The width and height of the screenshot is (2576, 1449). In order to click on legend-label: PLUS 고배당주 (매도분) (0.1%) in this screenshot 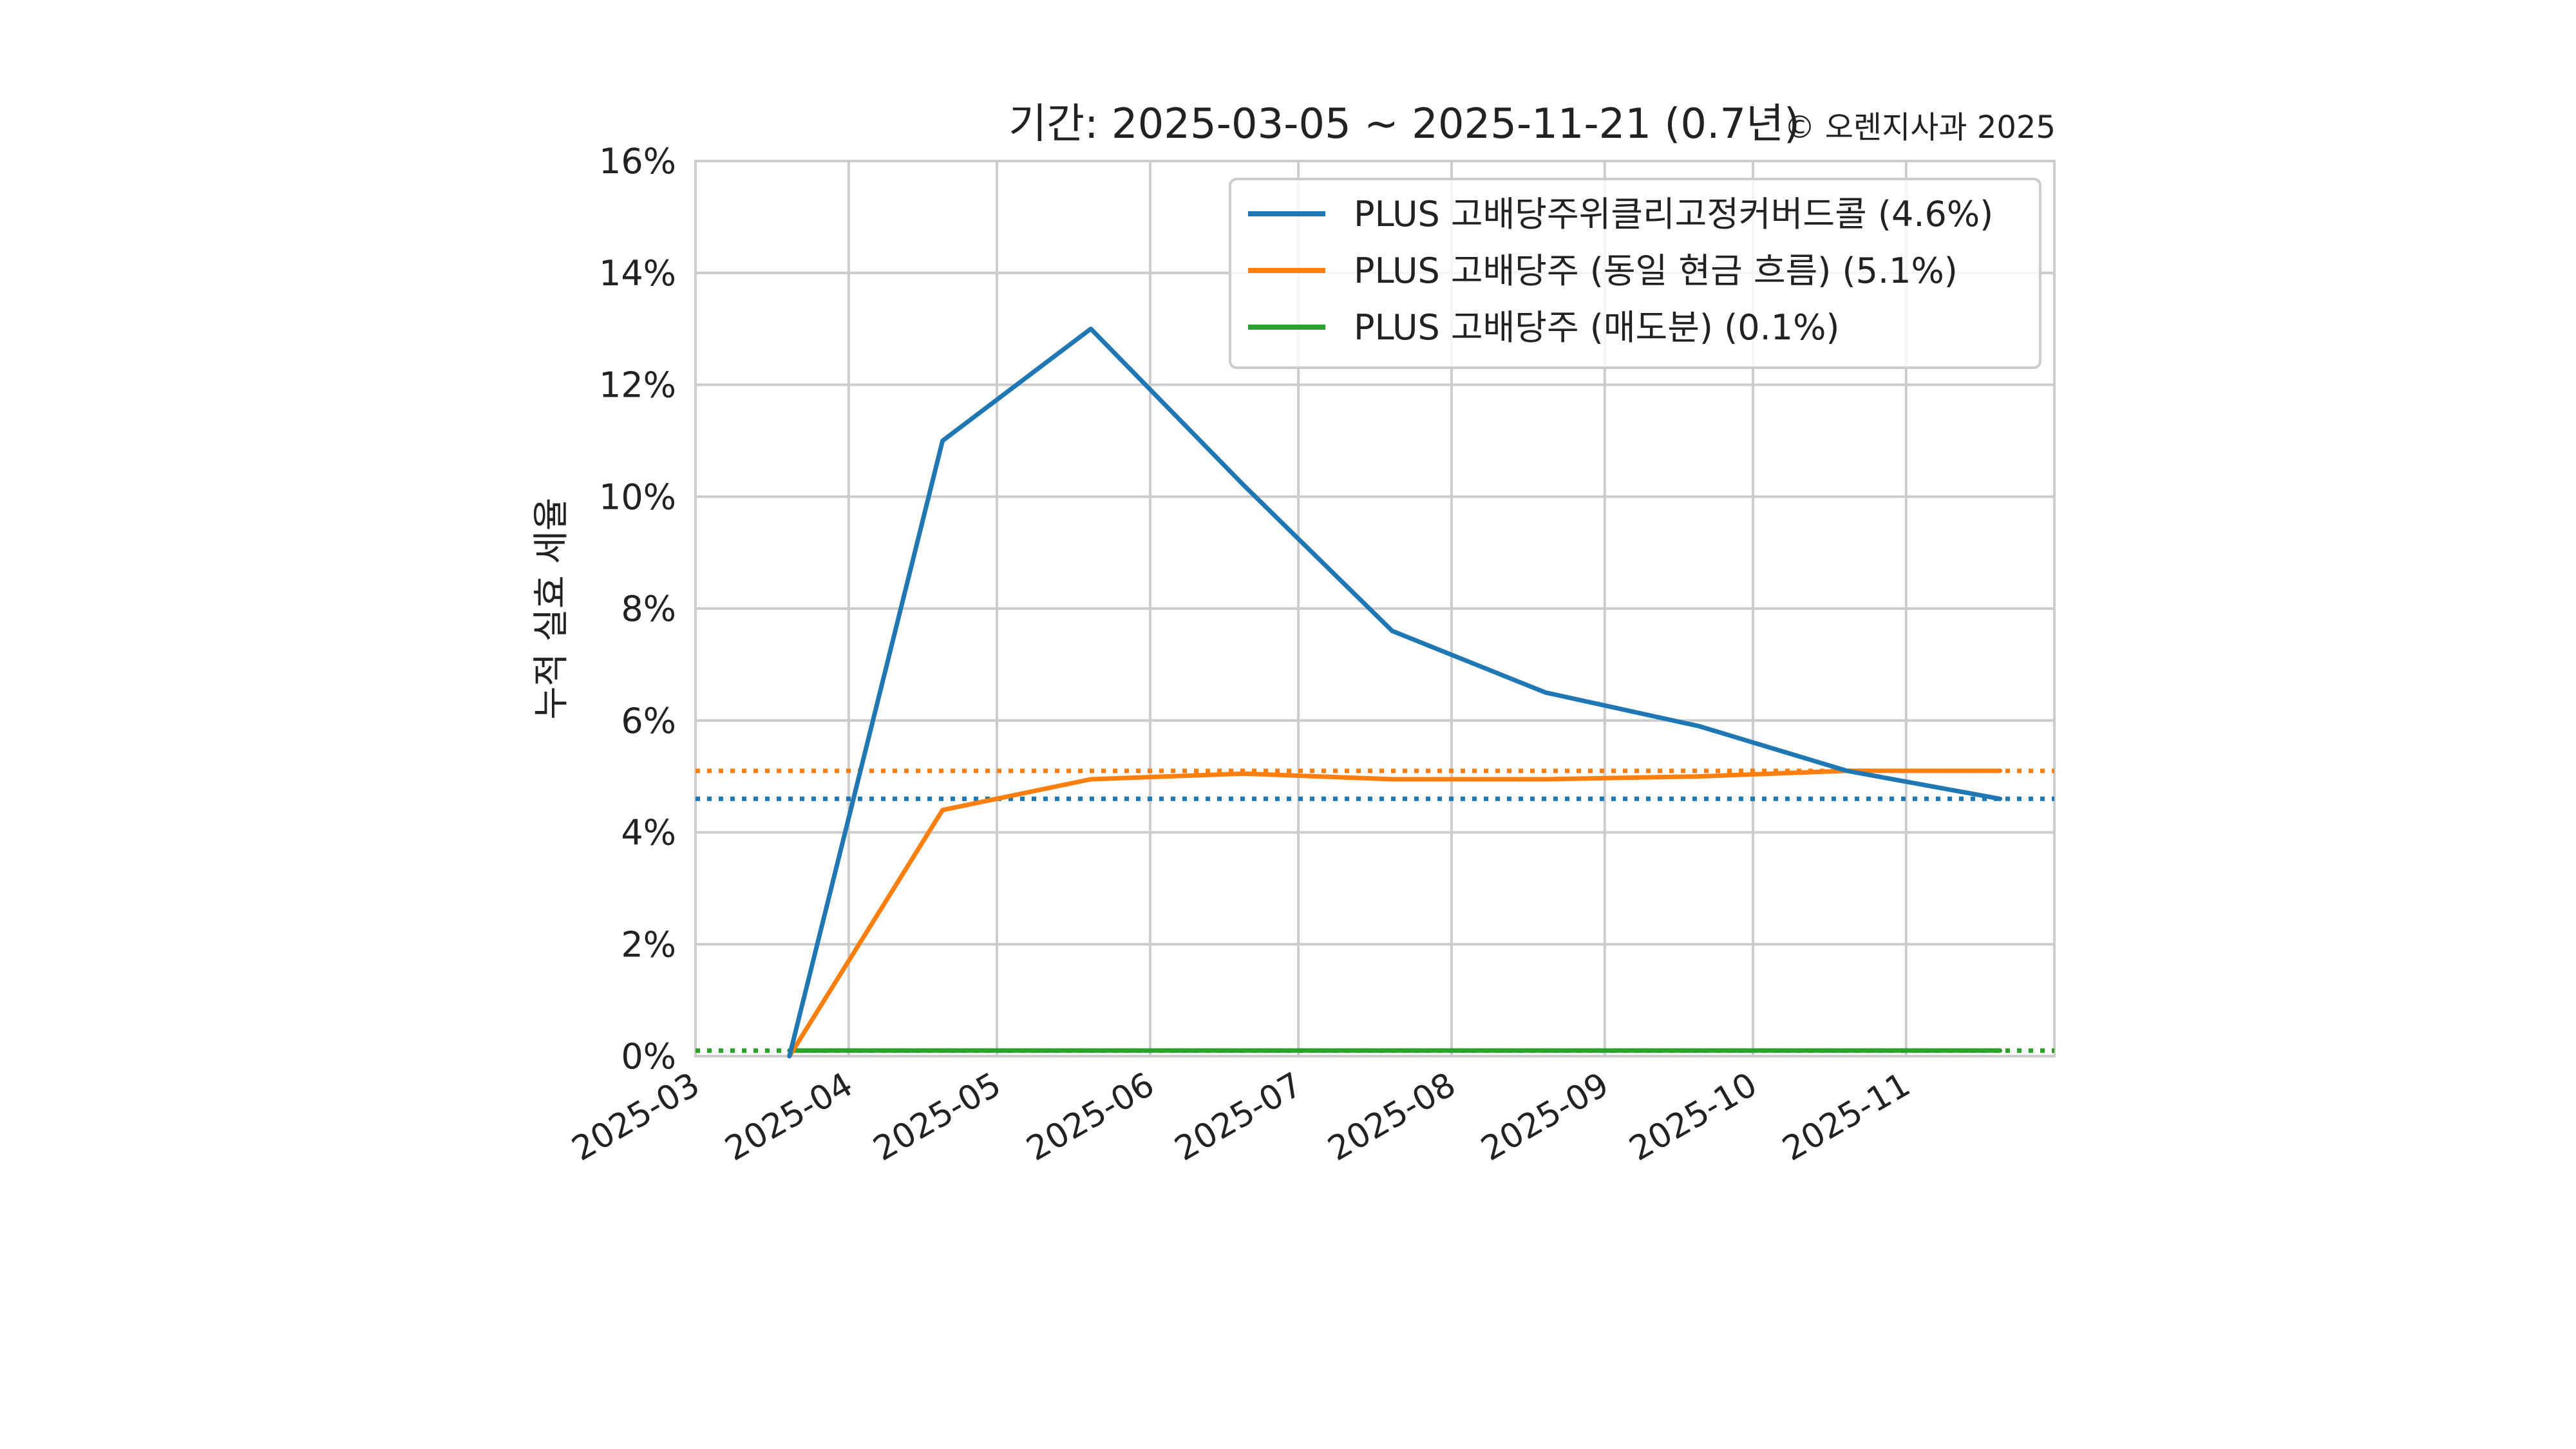, I will do `click(1597, 327)`.